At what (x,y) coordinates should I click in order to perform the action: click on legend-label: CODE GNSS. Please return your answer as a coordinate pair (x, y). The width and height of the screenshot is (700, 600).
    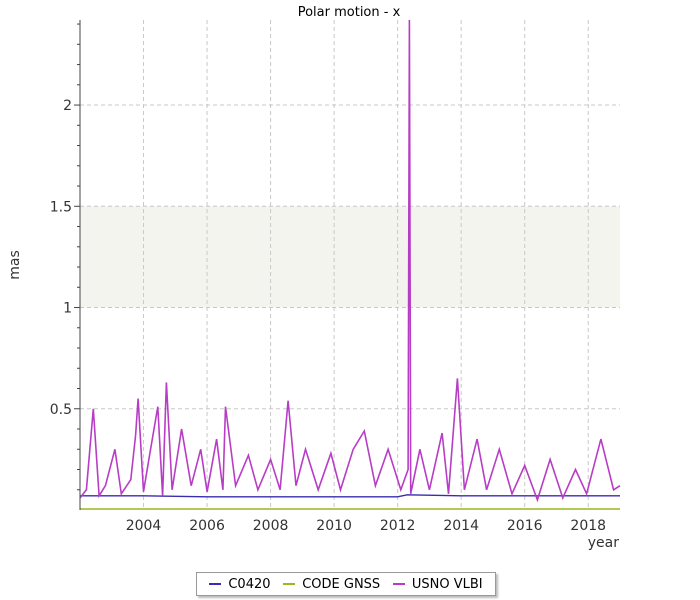
    Looking at the image, I should click on (341, 584).